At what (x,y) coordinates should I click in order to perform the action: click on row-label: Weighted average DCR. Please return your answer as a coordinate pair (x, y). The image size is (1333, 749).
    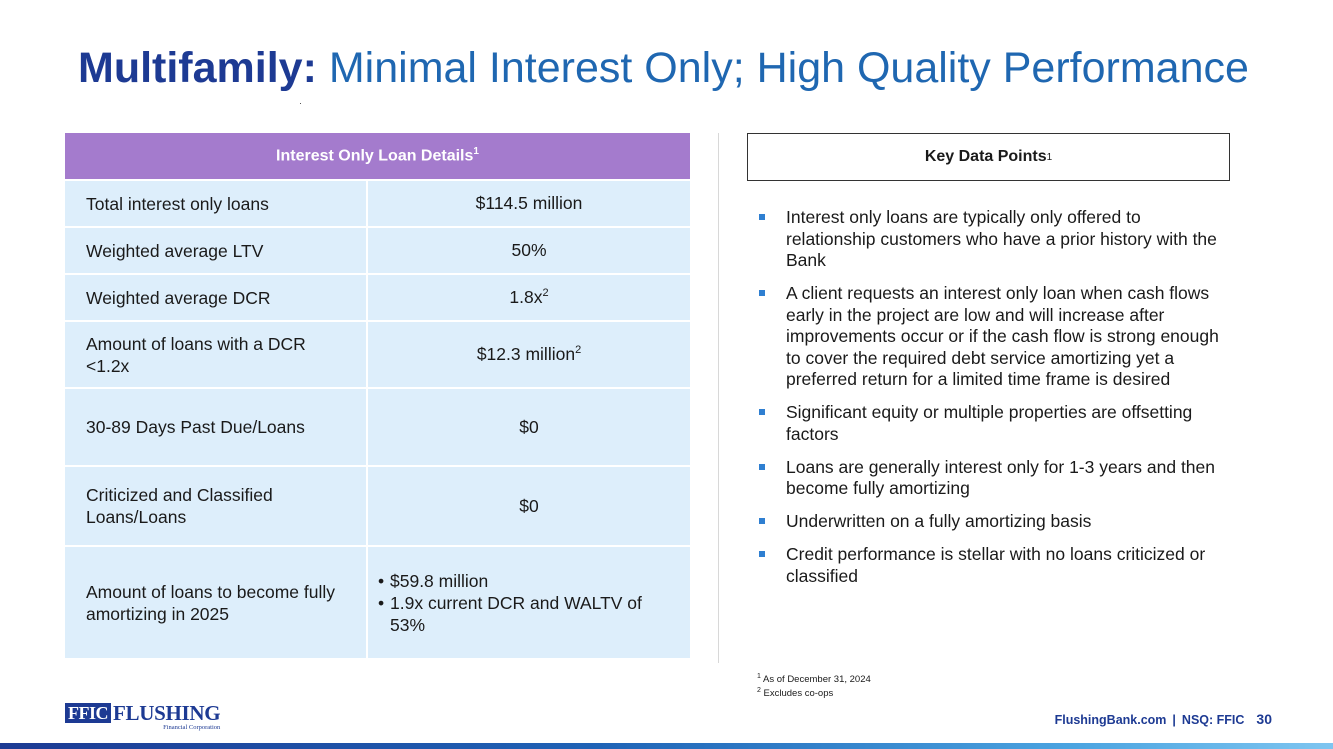
    Looking at the image, I should click on (215, 296).